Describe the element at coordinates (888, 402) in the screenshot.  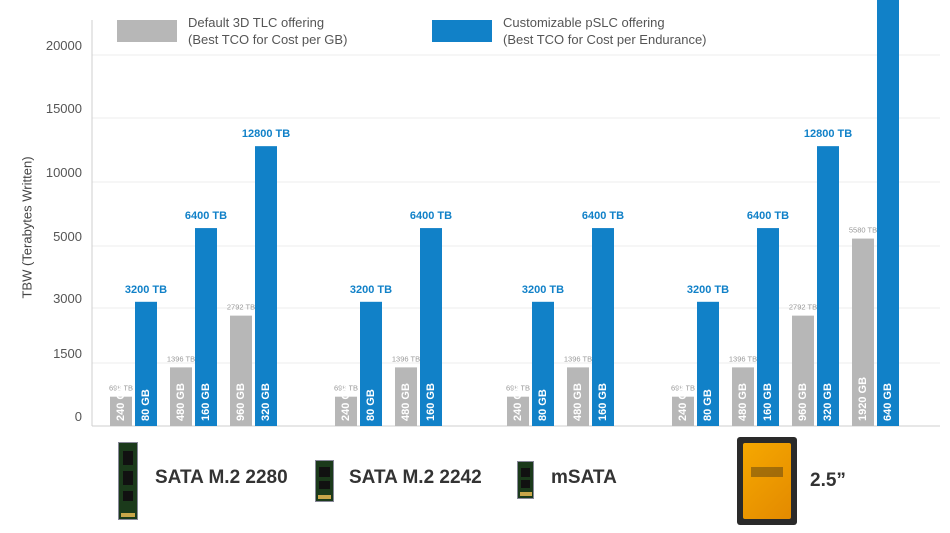
I see `pslc-capacity-label: 640 GB` at that location.